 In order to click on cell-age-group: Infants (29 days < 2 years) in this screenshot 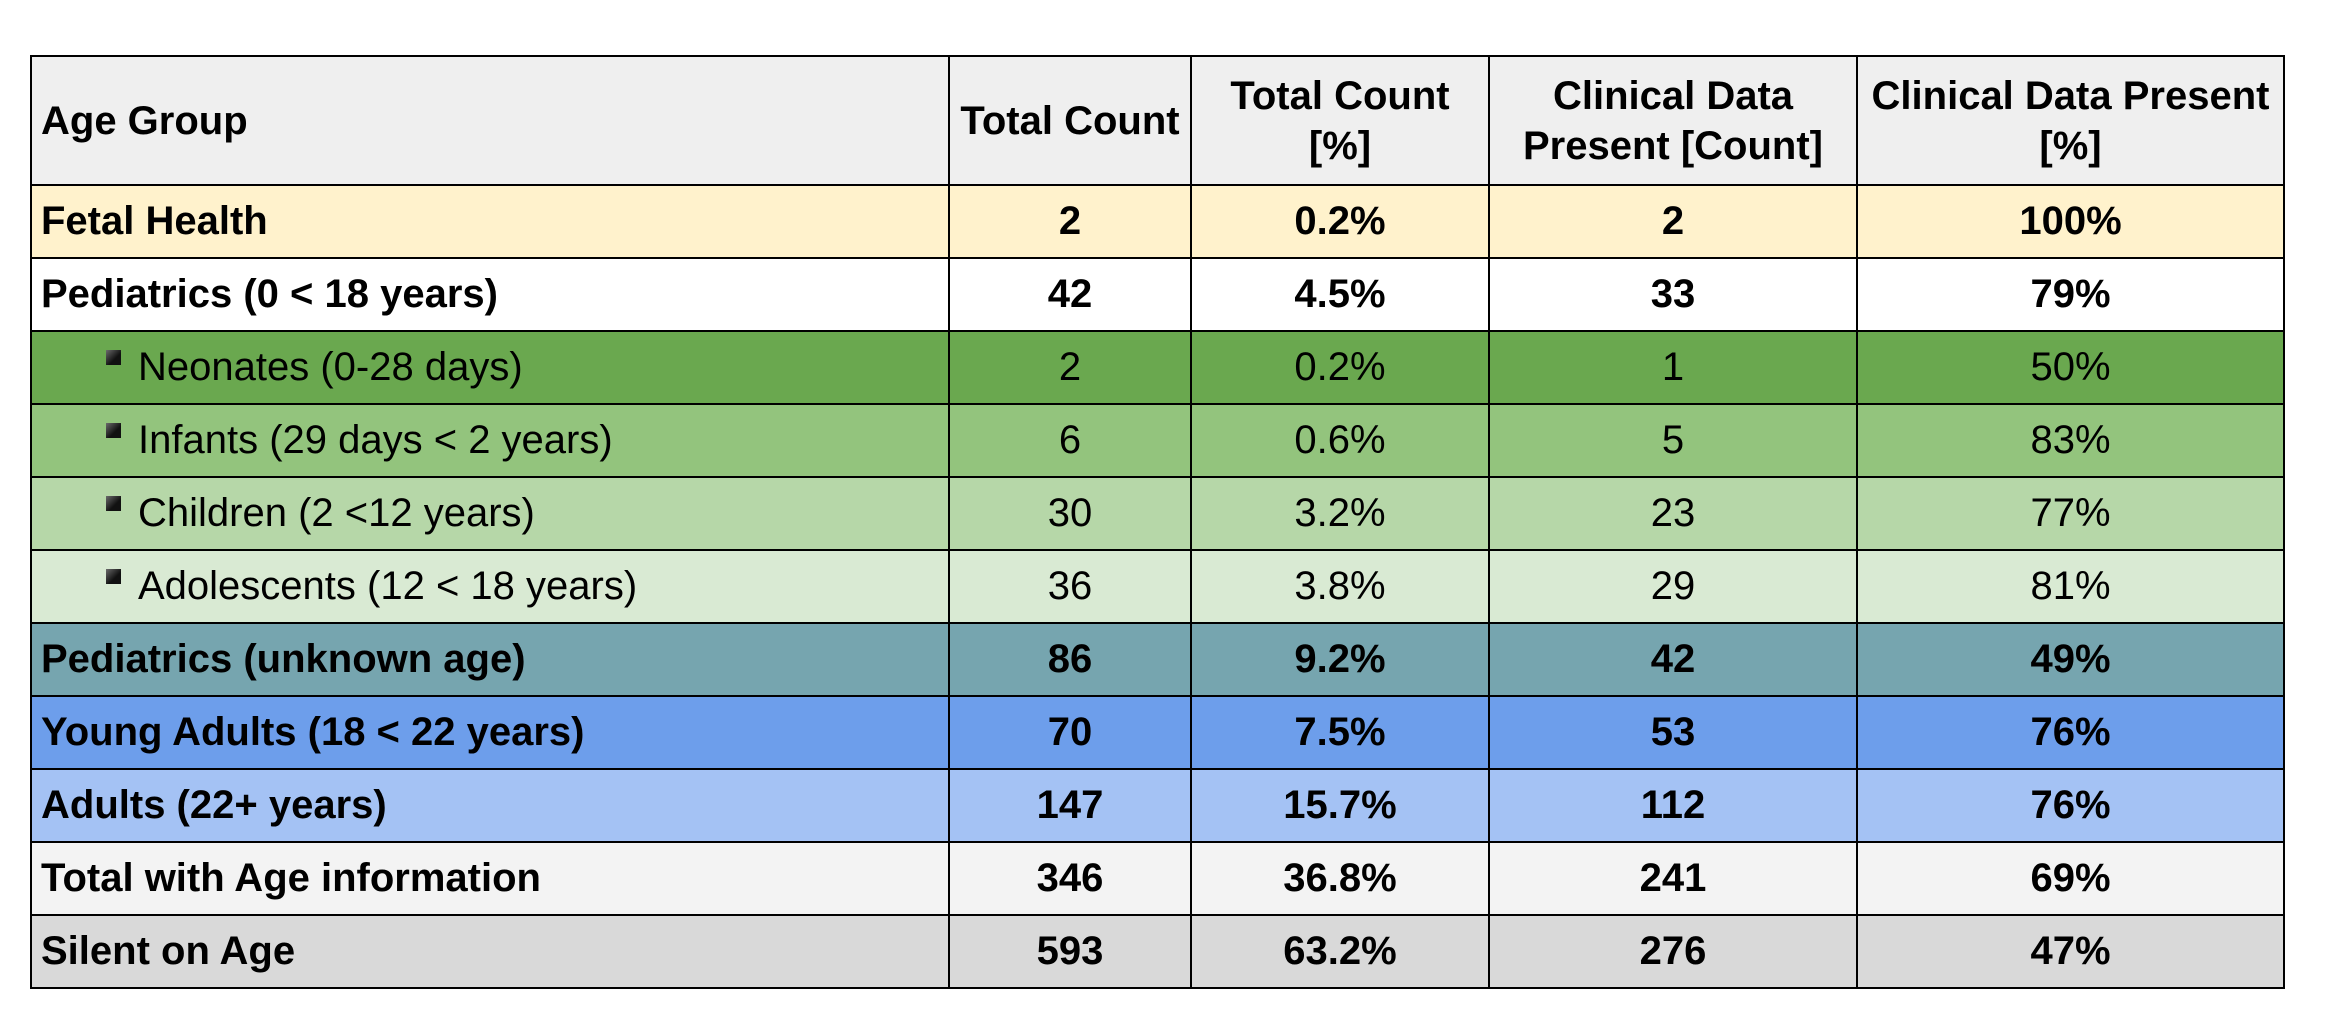, I will do `click(490, 440)`.